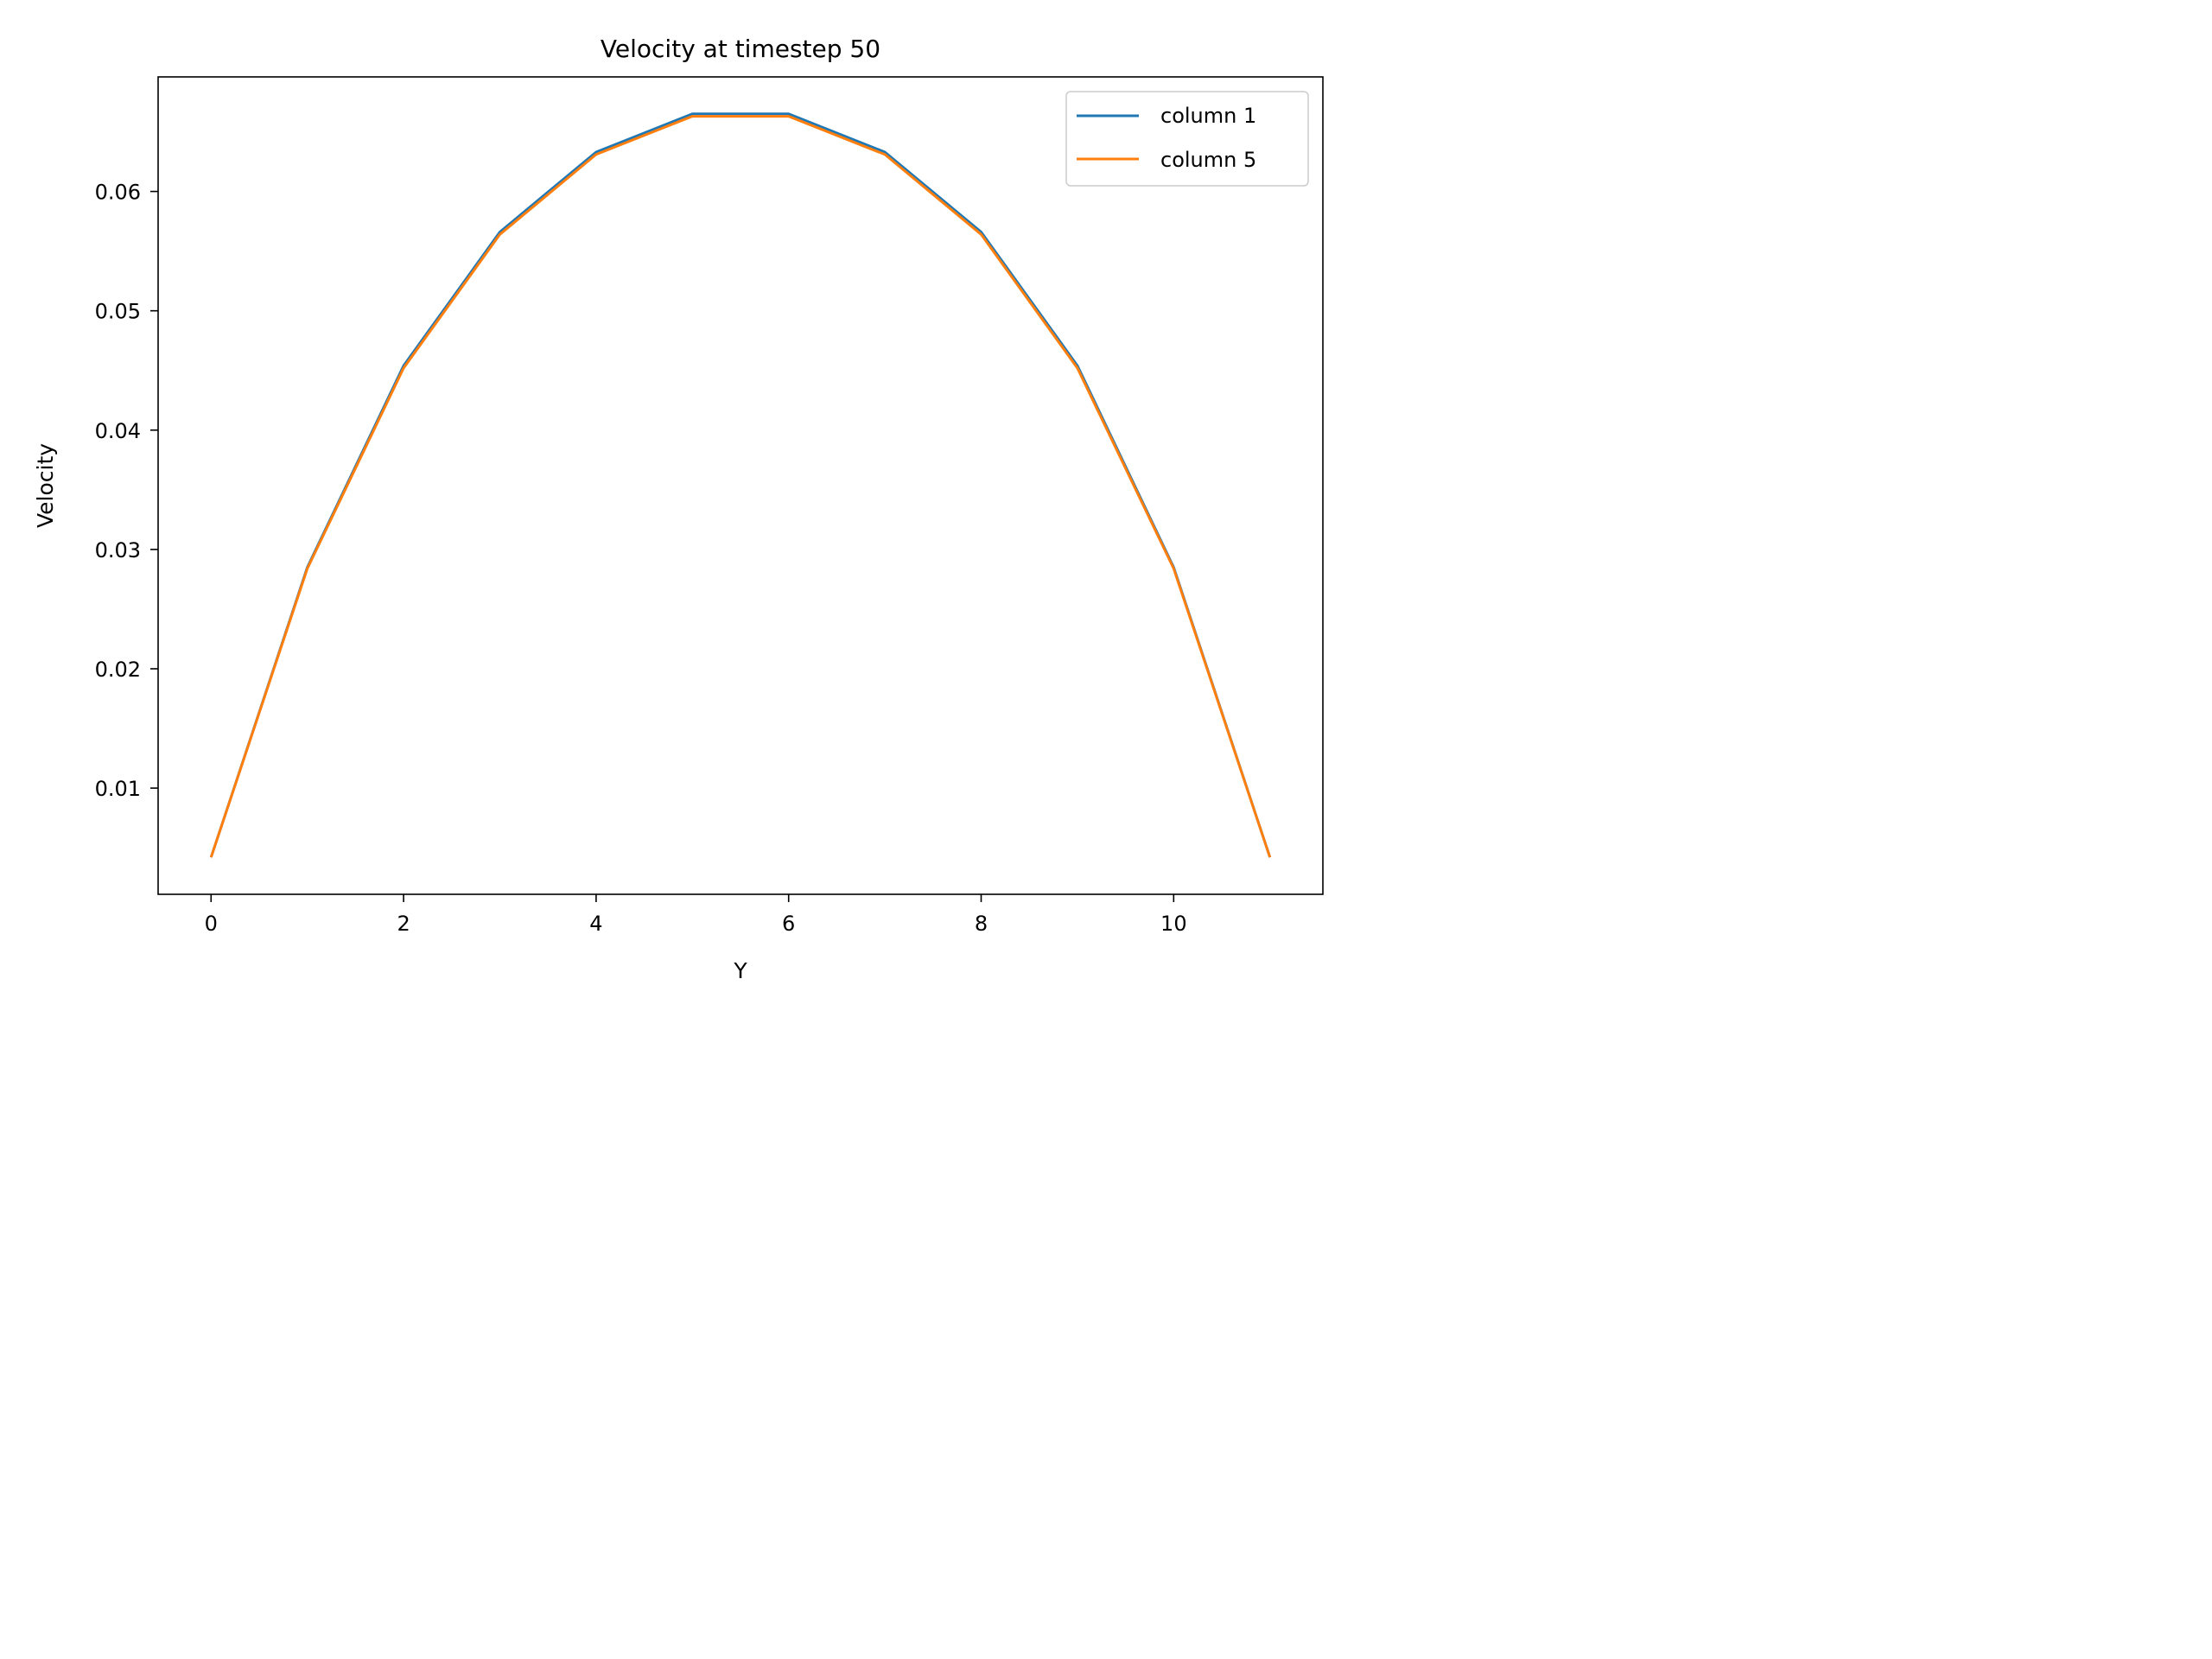  What do you see at coordinates (1208, 160) in the screenshot?
I see `legend-label-column-5: column 5` at bounding box center [1208, 160].